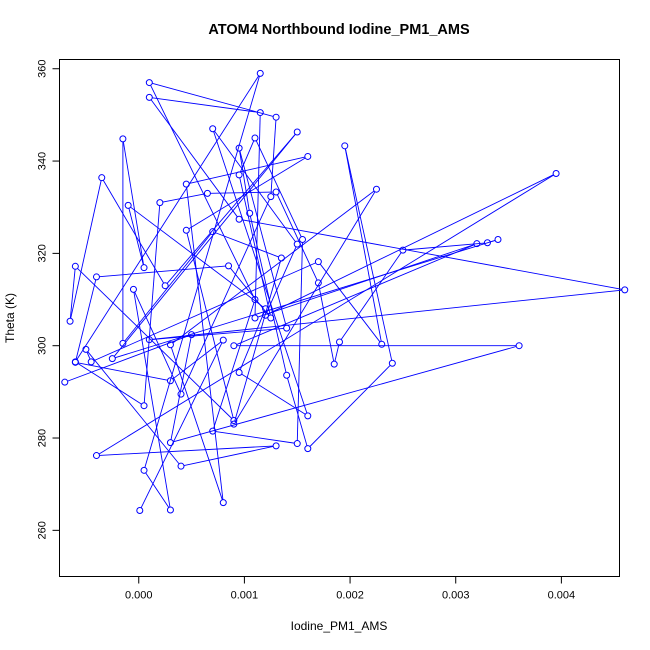 This screenshot has height=650, width=650. I want to click on y-axis-label: Theta (K), so click(10, 318).